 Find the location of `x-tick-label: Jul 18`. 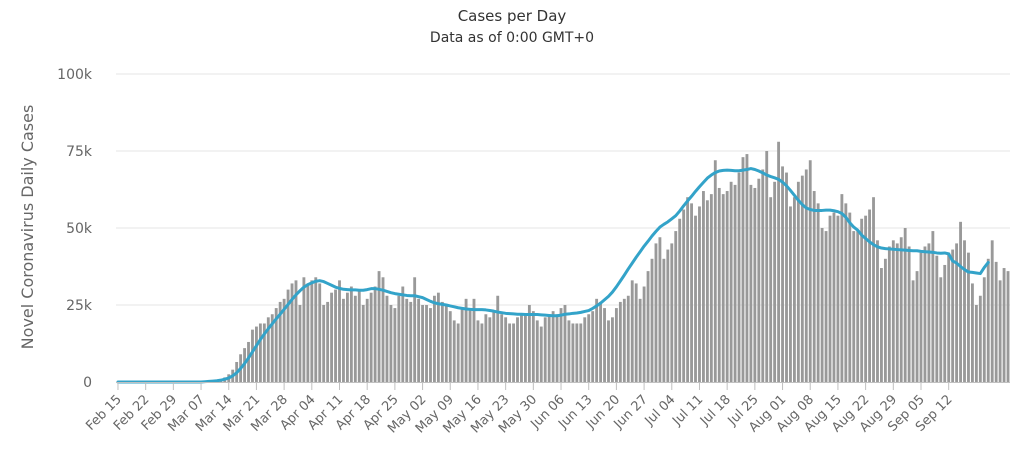

x-tick-label: Jul 18 is located at coordinates (715, 410).